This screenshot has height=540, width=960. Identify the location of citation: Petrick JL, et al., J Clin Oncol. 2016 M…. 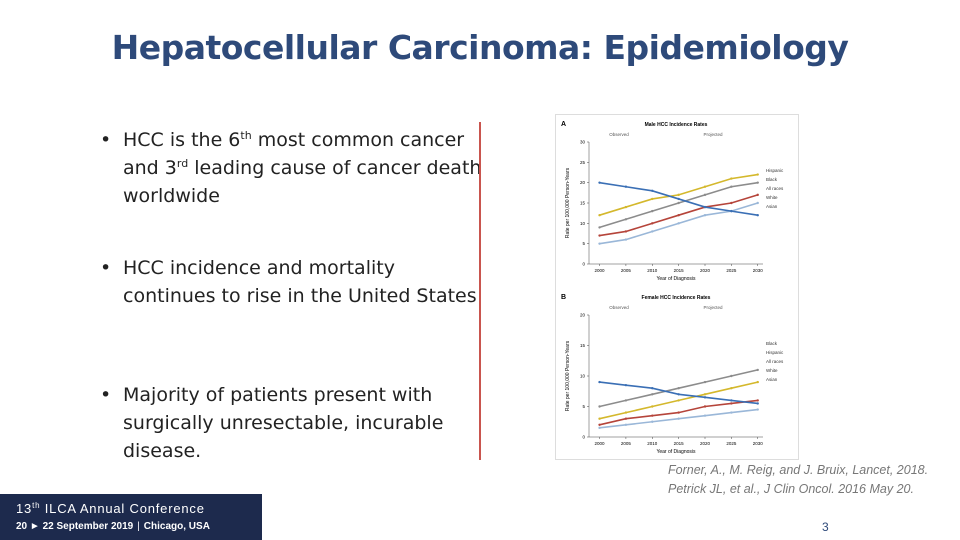
(791, 489).